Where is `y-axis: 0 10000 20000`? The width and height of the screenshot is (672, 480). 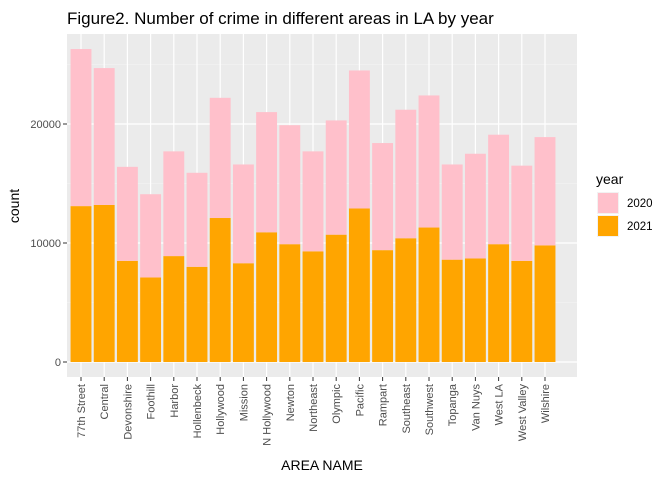 y-axis: 0 10000 20000 is located at coordinates (48, 244).